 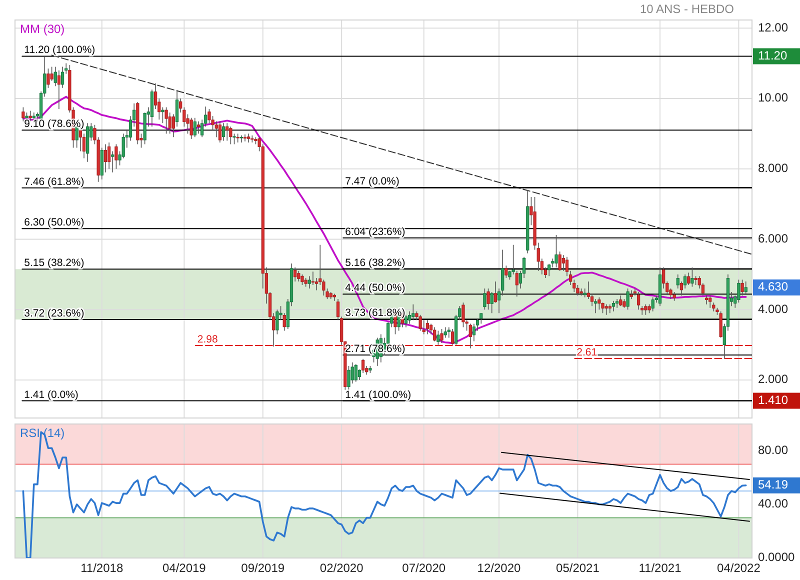 What do you see at coordinates (773, 97) in the screenshot?
I see `y-tick-label: 10.00` at bounding box center [773, 97].